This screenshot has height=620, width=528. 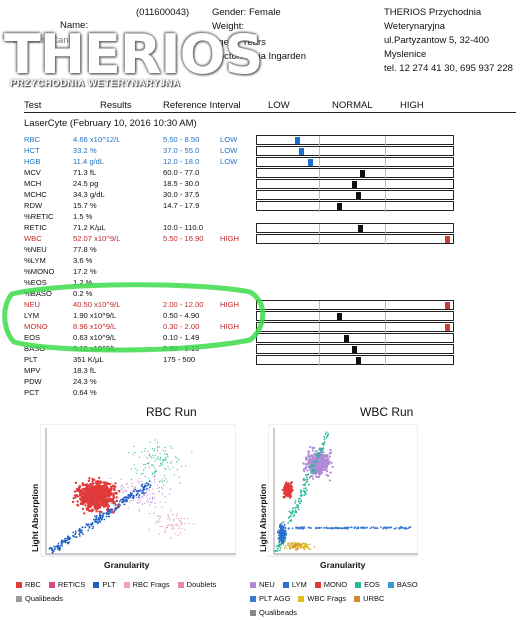 I want to click on row-test-name: PCT, so click(x=32, y=392).